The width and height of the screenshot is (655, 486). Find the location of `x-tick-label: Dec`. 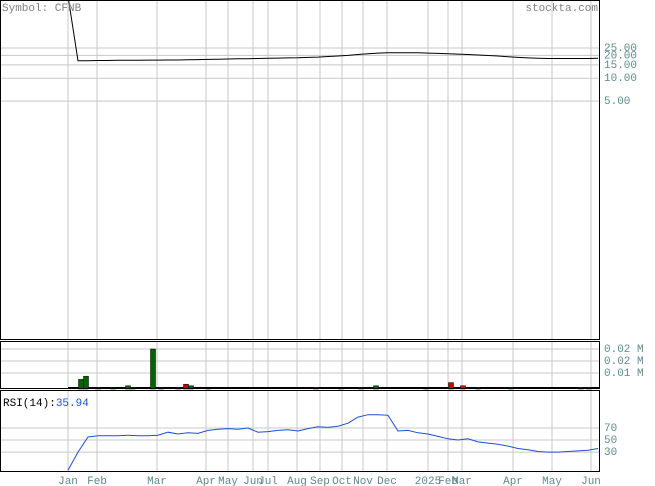

x-tick-label: Dec is located at coordinates (387, 481).